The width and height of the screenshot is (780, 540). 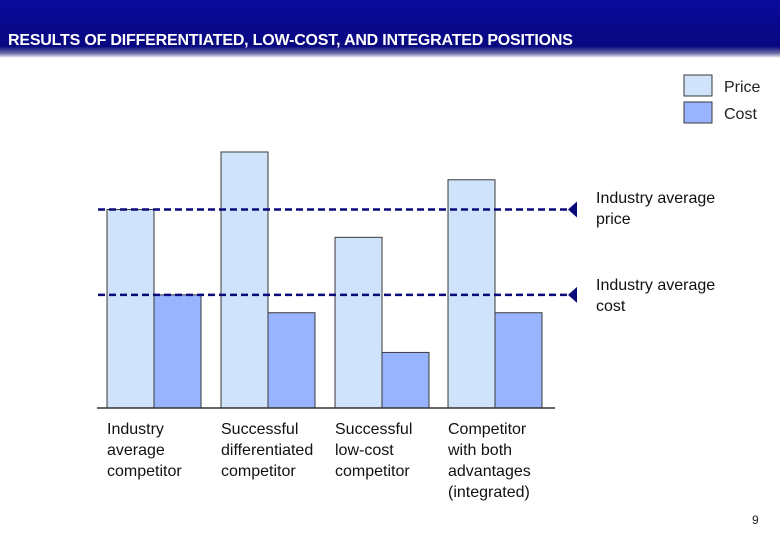 I want to click on legend-label-cost: Cost, so click(x=740, y=114).